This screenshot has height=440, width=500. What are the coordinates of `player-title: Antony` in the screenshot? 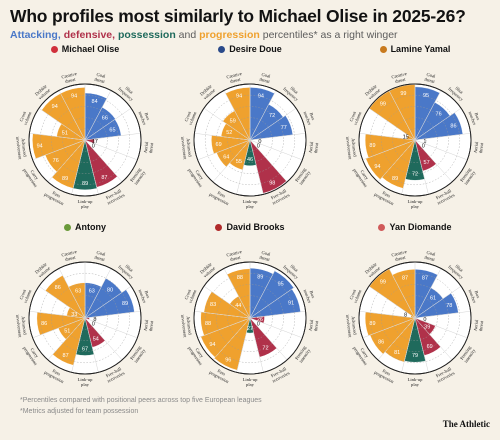 It's located at (85, 227).